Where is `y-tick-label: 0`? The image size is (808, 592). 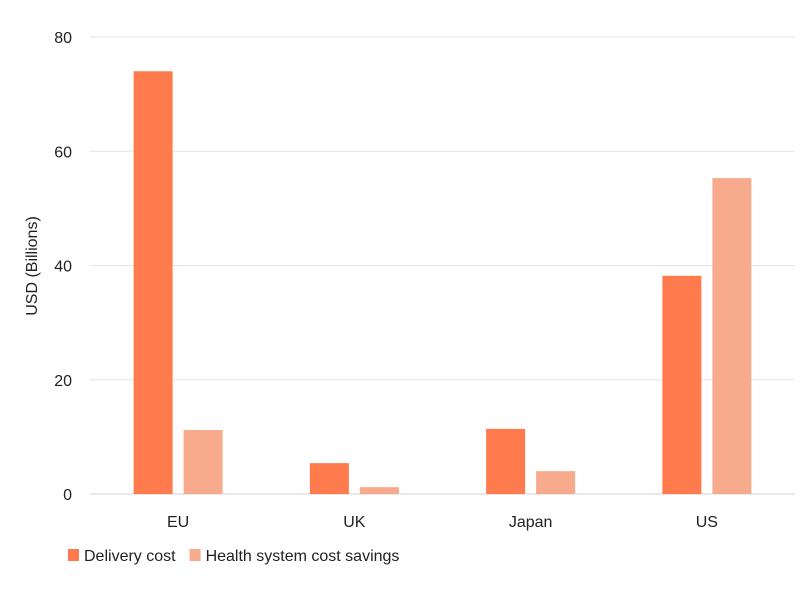 y-tick-label: 0 is located at coordinates (67, 495).